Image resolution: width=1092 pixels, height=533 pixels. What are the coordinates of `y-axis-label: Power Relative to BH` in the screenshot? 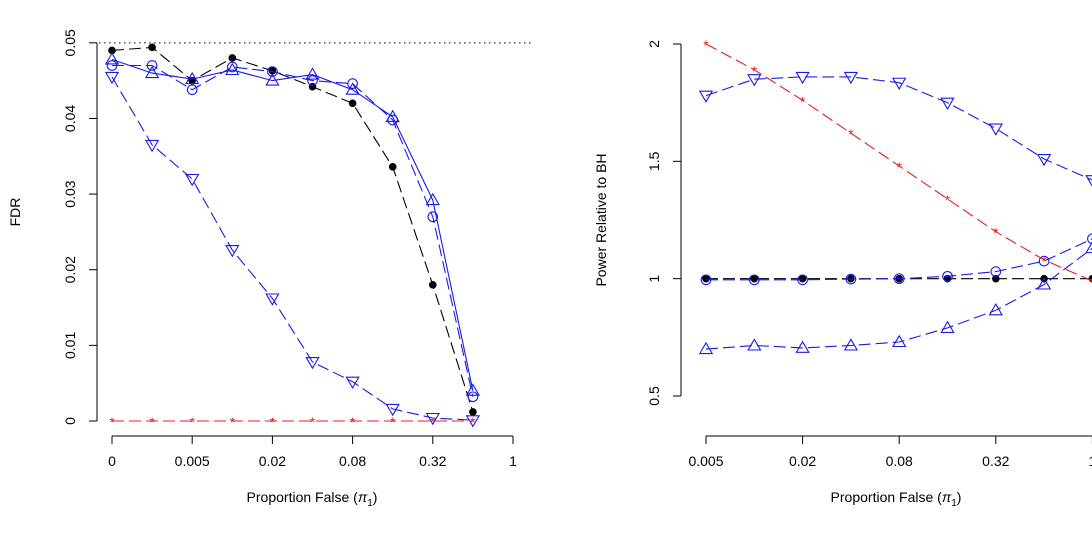 It's located at (601, 219).